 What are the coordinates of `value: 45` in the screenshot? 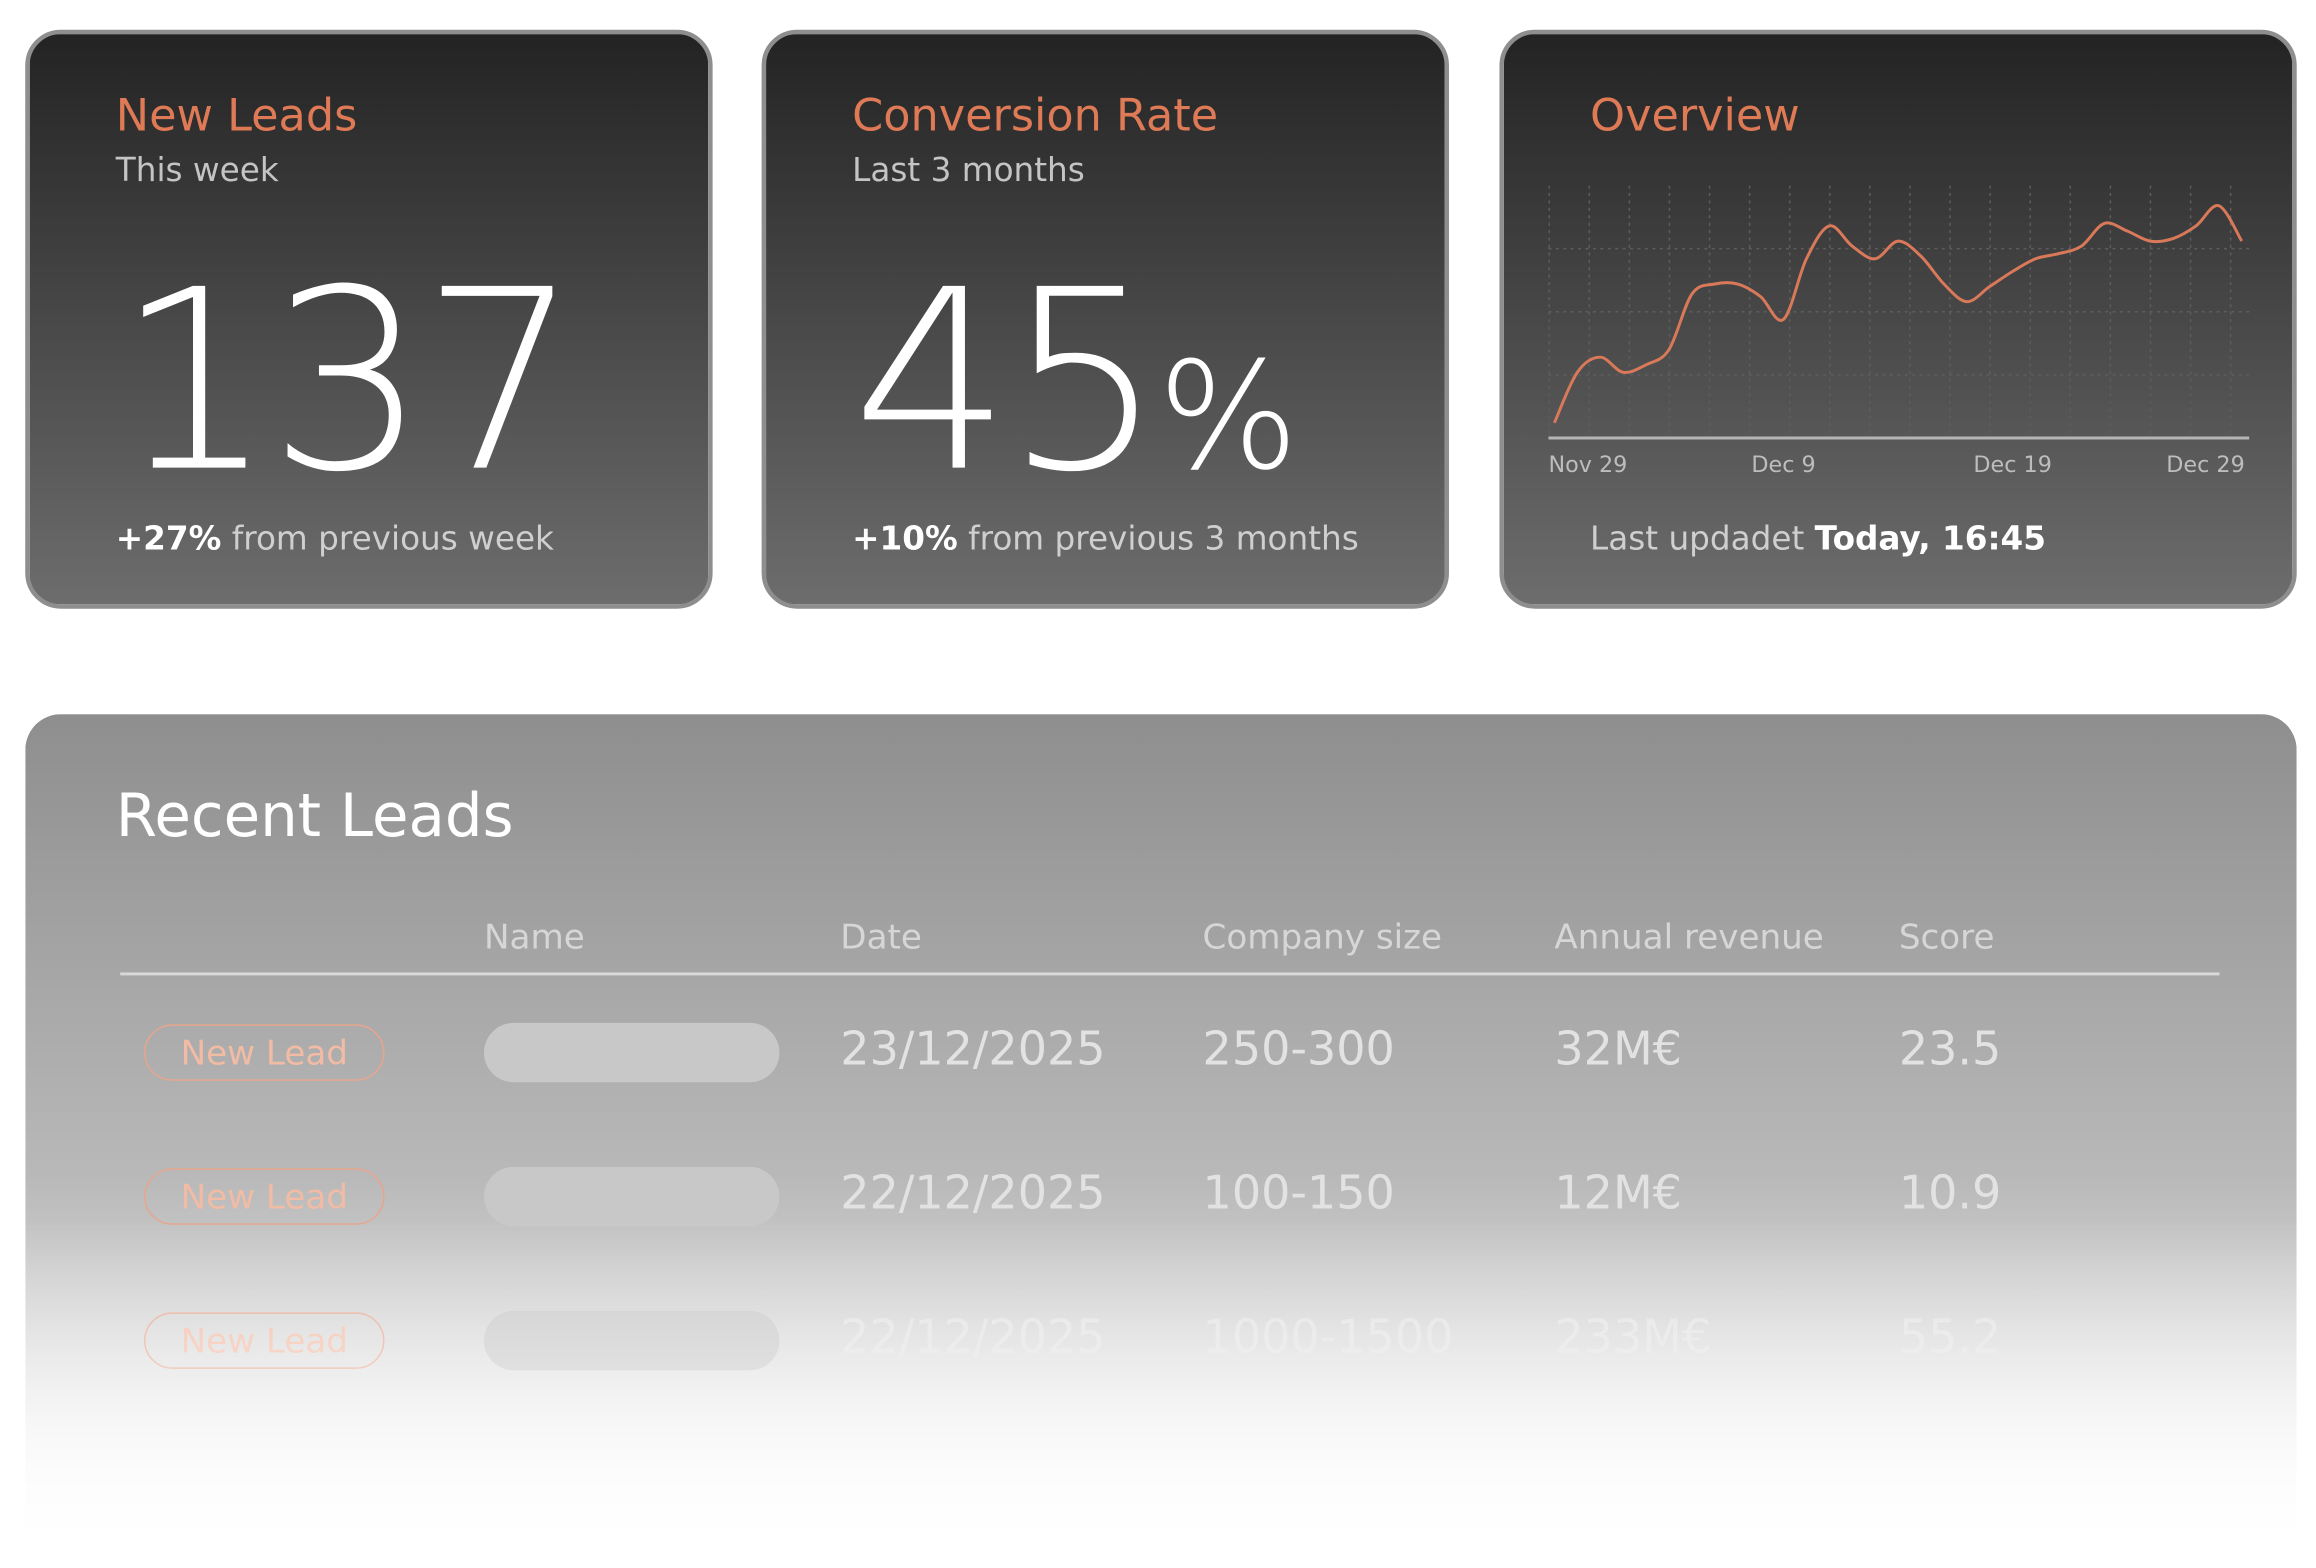 It's located at (1007, 382).